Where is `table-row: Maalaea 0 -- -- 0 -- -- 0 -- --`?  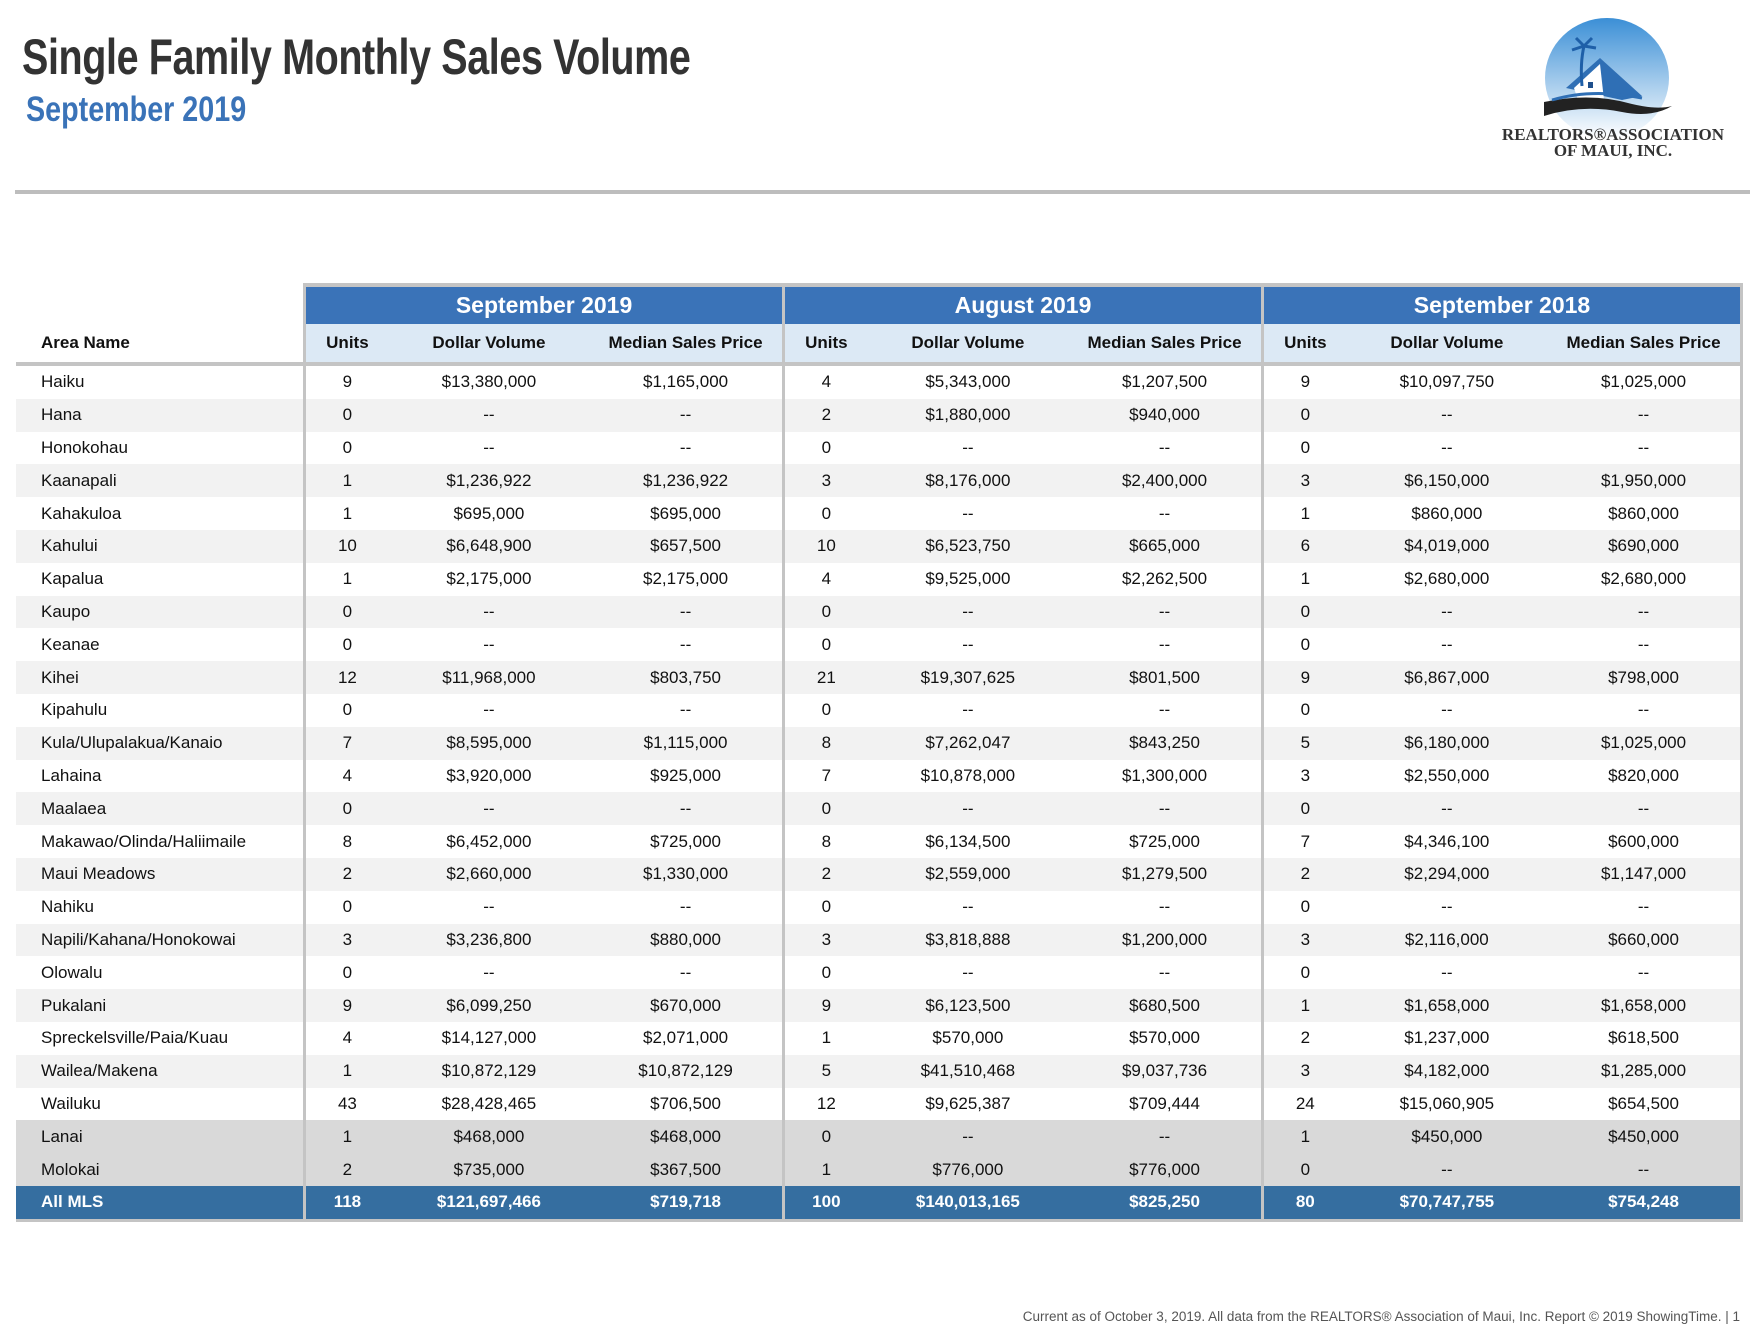 table-row: Maalaea 0 -- -- 0 -- -- 0 -- -- is located at coordinates (880, 809).